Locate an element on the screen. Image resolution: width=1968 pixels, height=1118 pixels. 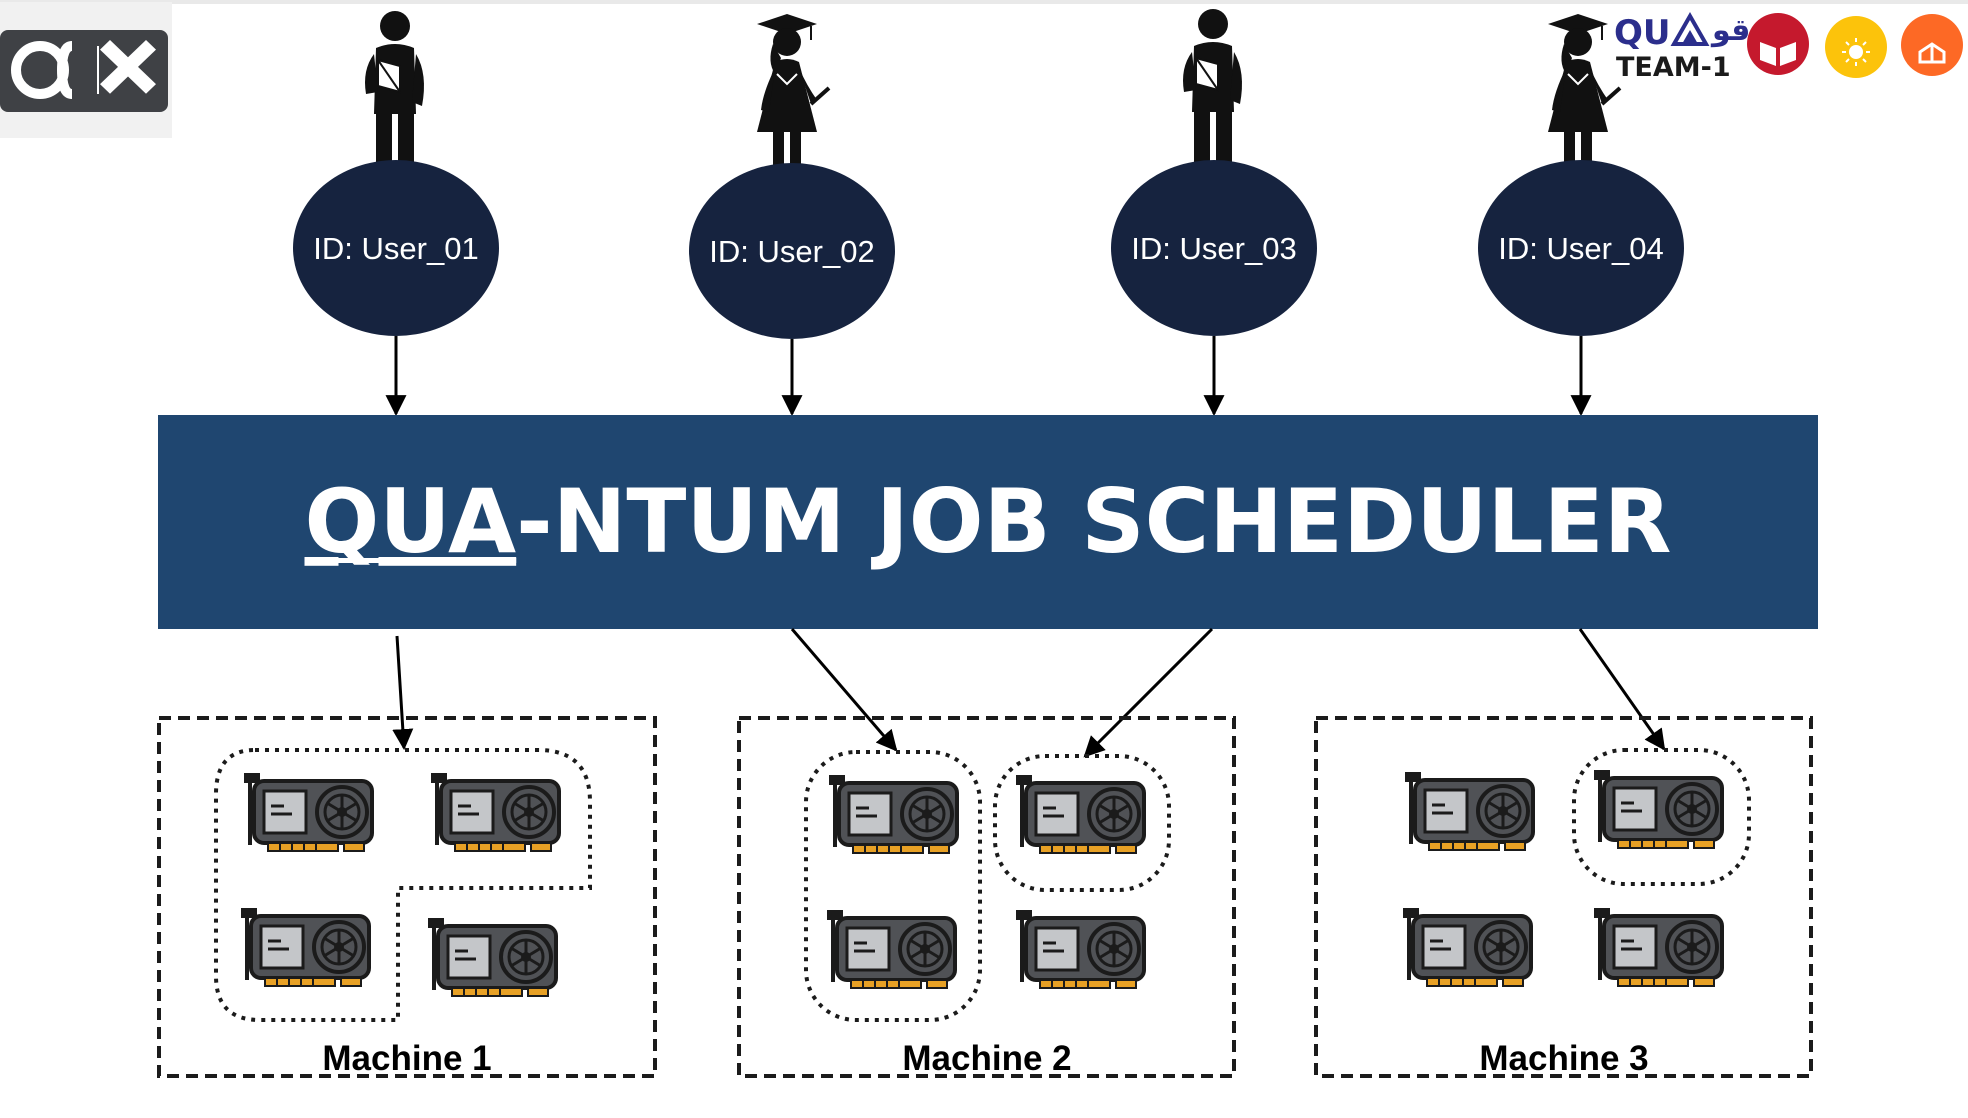
machine-3-allocation is located at coordinates (1661, 817).